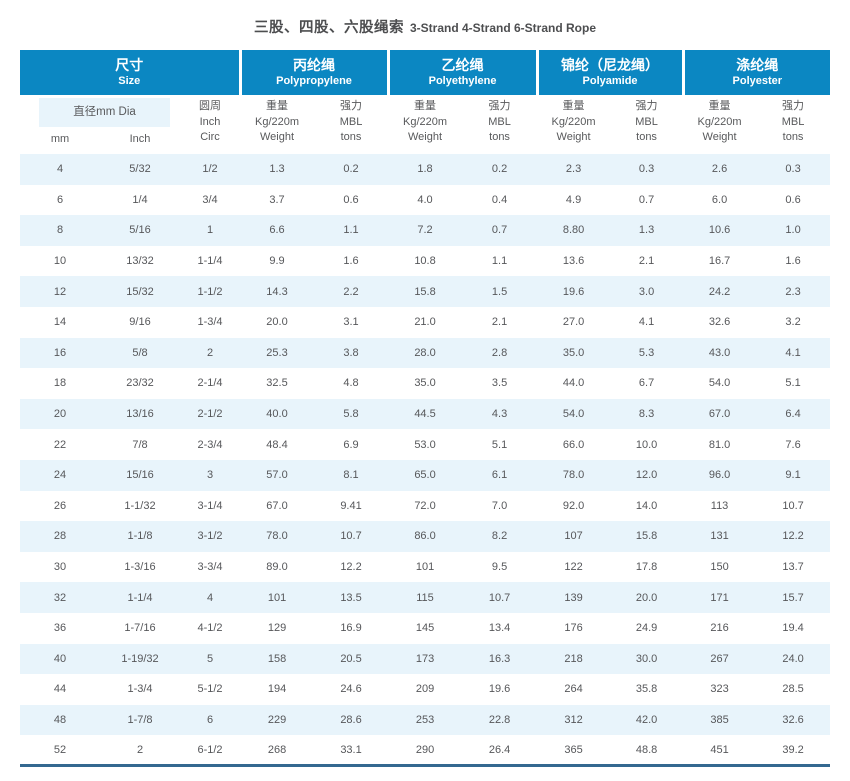 The image size is (850, 781). I want to click on table-cell: 0.7, so click(646, 199).